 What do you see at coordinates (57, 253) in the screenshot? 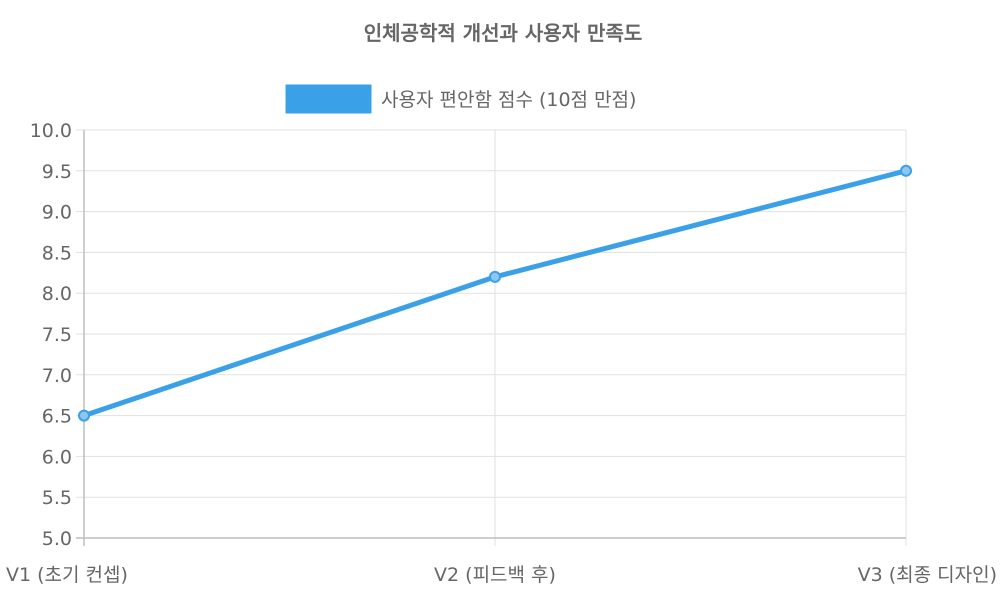
I see `y-tick-label: 8.5` at bounding box center [57, 253].